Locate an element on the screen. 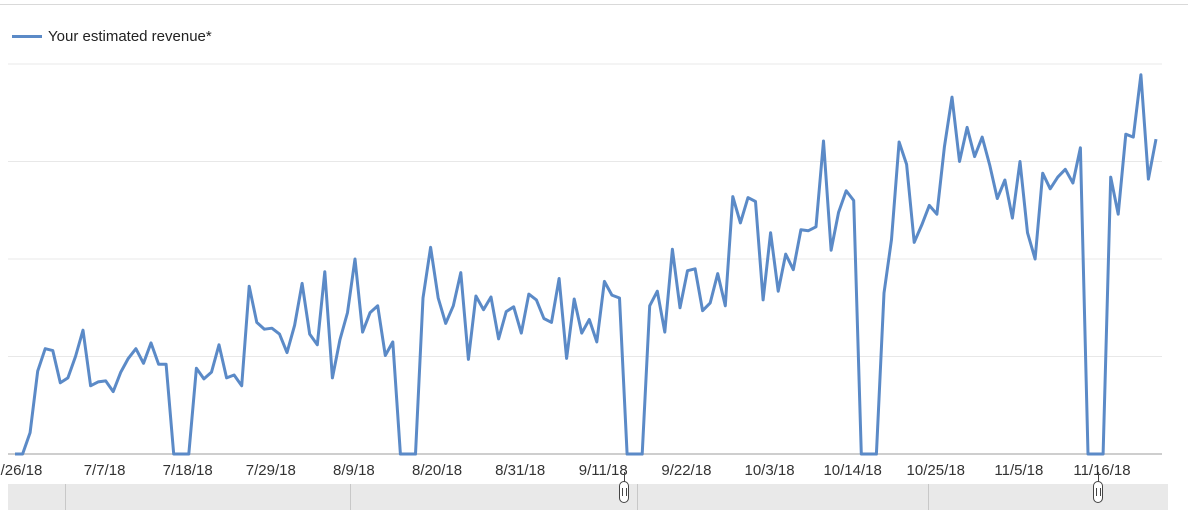 This screenshot has width=1200, height=510. x-tick-label: 9/11/18 is located at coordinates (603, 470).